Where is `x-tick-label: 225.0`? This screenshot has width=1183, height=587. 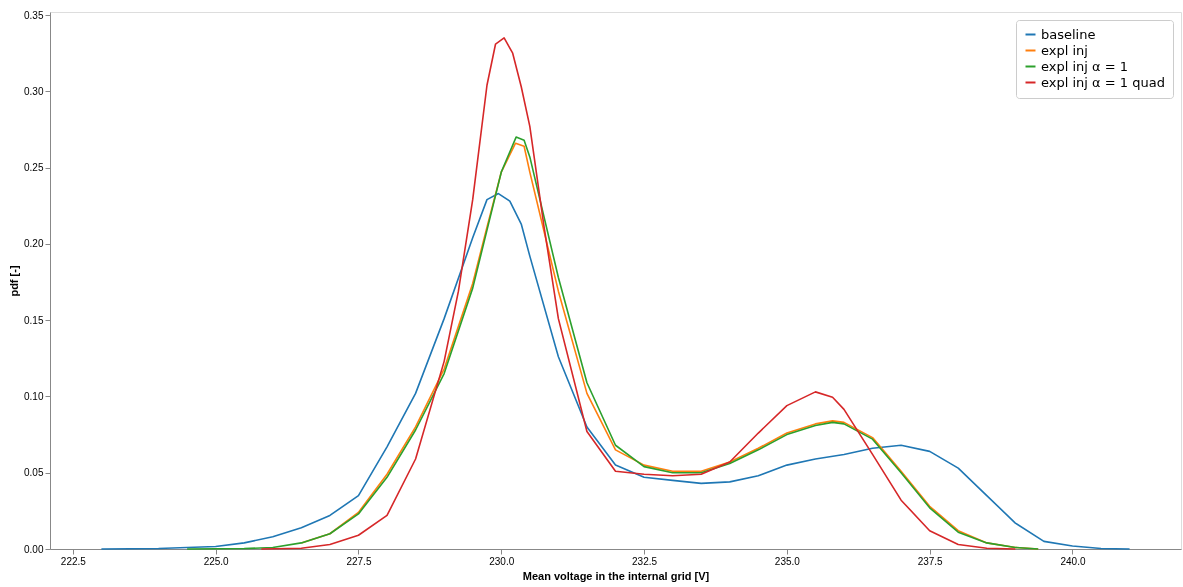
x-tick-label: 225.0 is located at coordinates (216, 561).